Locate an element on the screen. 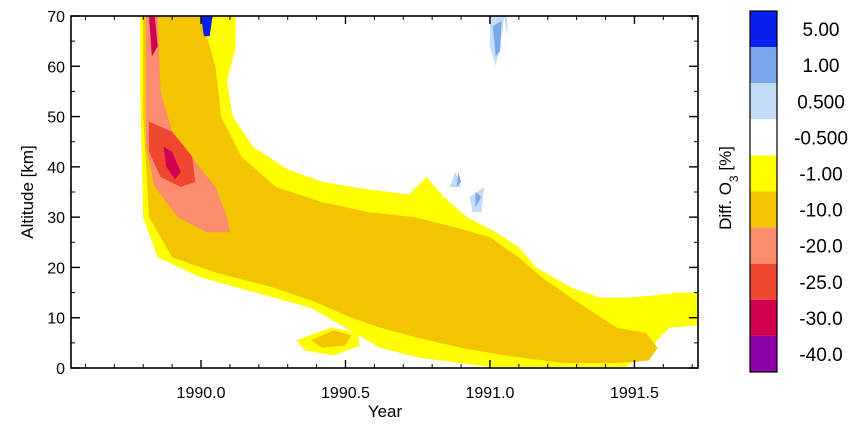 The height and width of the screenshot is (424, 857). y-tick-label-0: 0 is located at coordinates (60, 369).